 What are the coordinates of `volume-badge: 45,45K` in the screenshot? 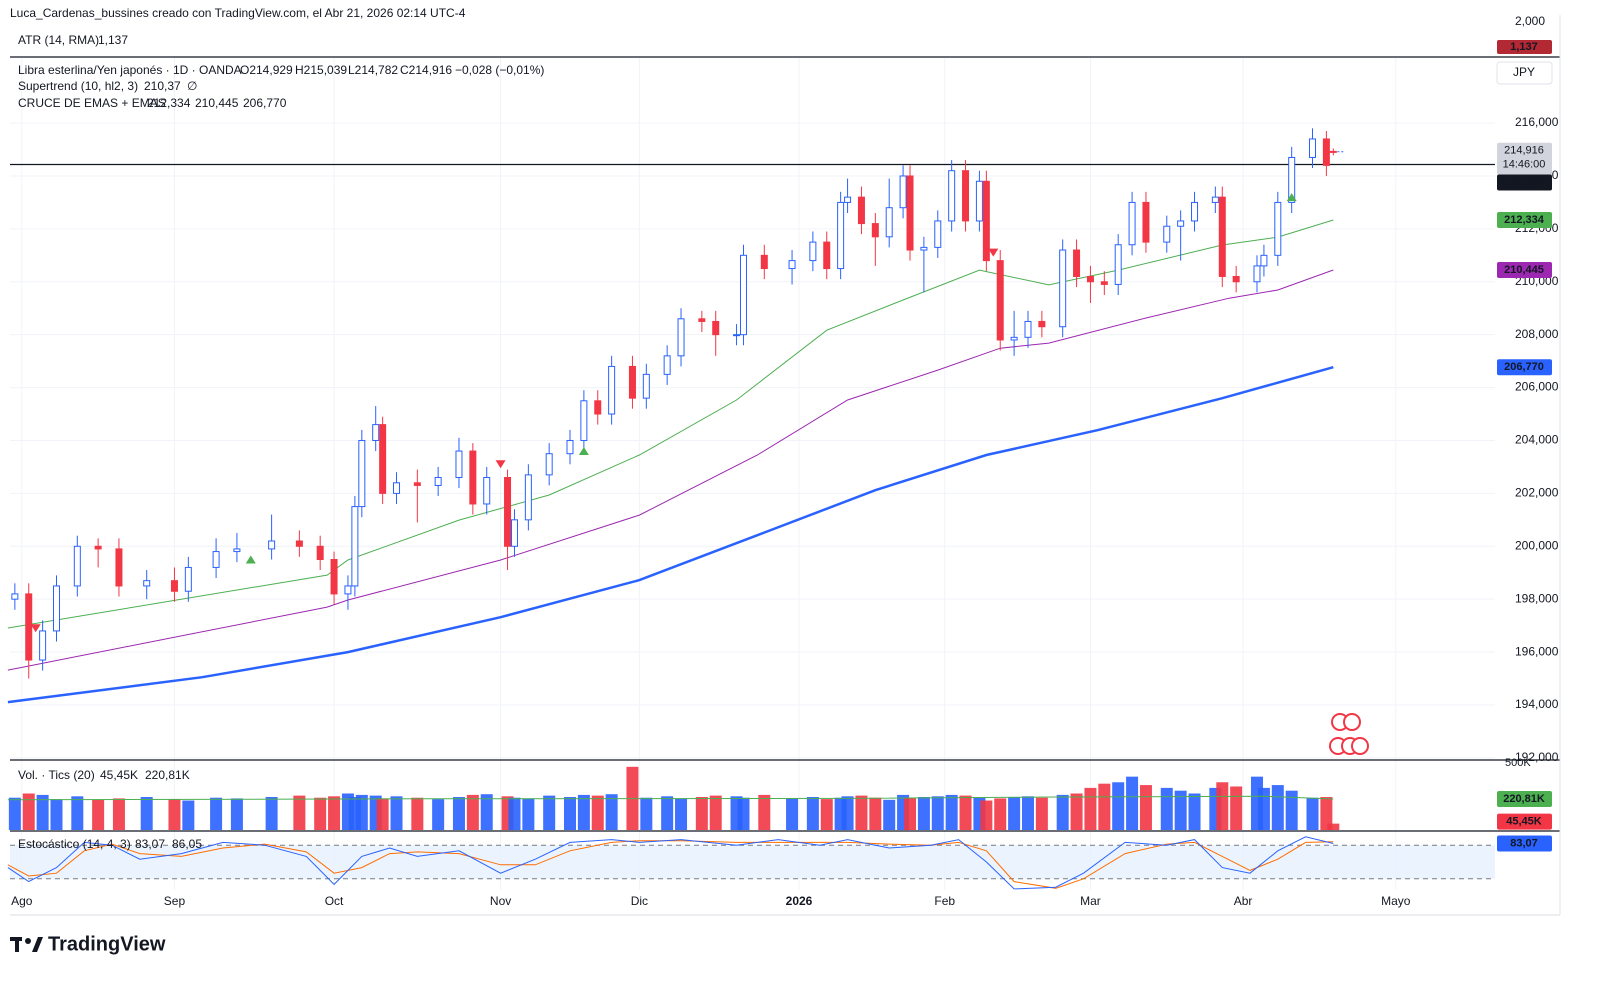 It's located at (1524, 822).